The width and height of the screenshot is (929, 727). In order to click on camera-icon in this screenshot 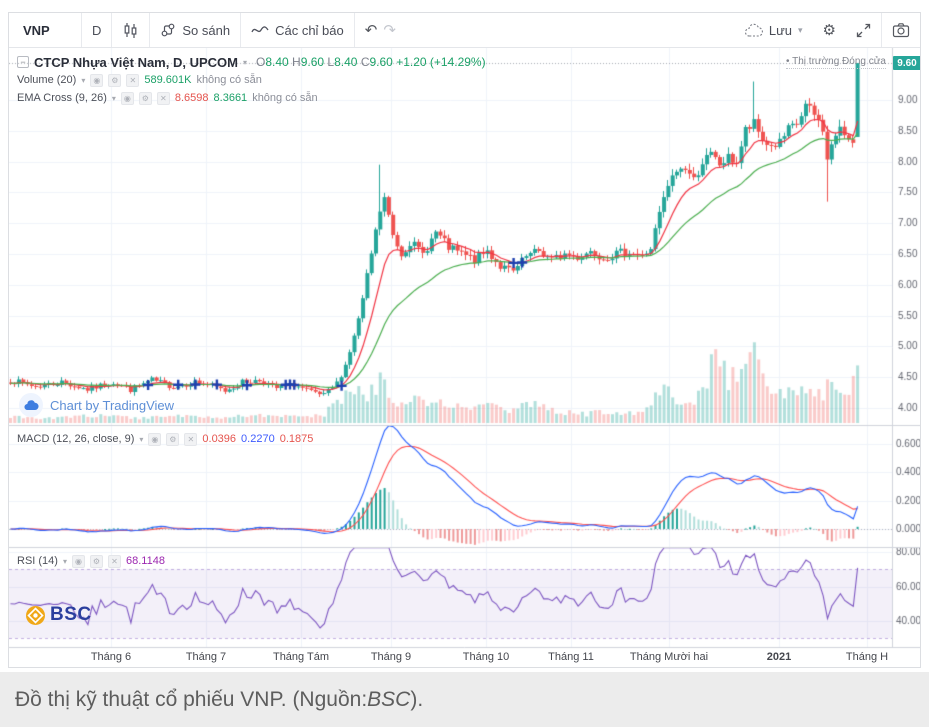, I will do `click(901, 30)`.